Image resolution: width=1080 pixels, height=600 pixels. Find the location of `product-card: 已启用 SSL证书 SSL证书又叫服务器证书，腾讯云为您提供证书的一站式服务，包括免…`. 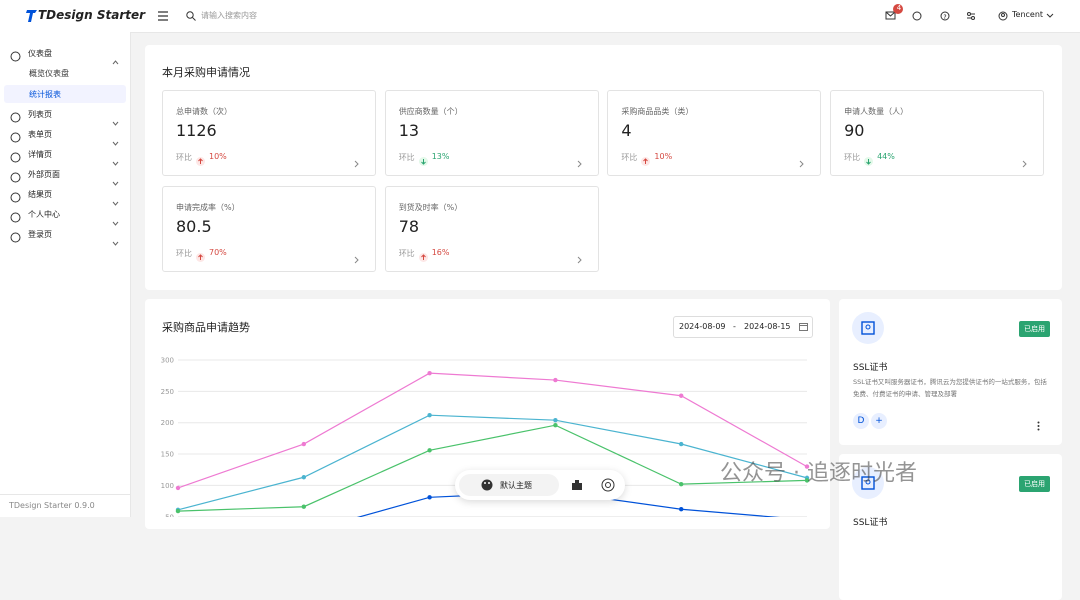

product-card: 已启用 SSL证书 SSL证书又叫服务器证书，腾讯云为您提供证书的一站式服务，包括免… is located at coordinates (950, 372).